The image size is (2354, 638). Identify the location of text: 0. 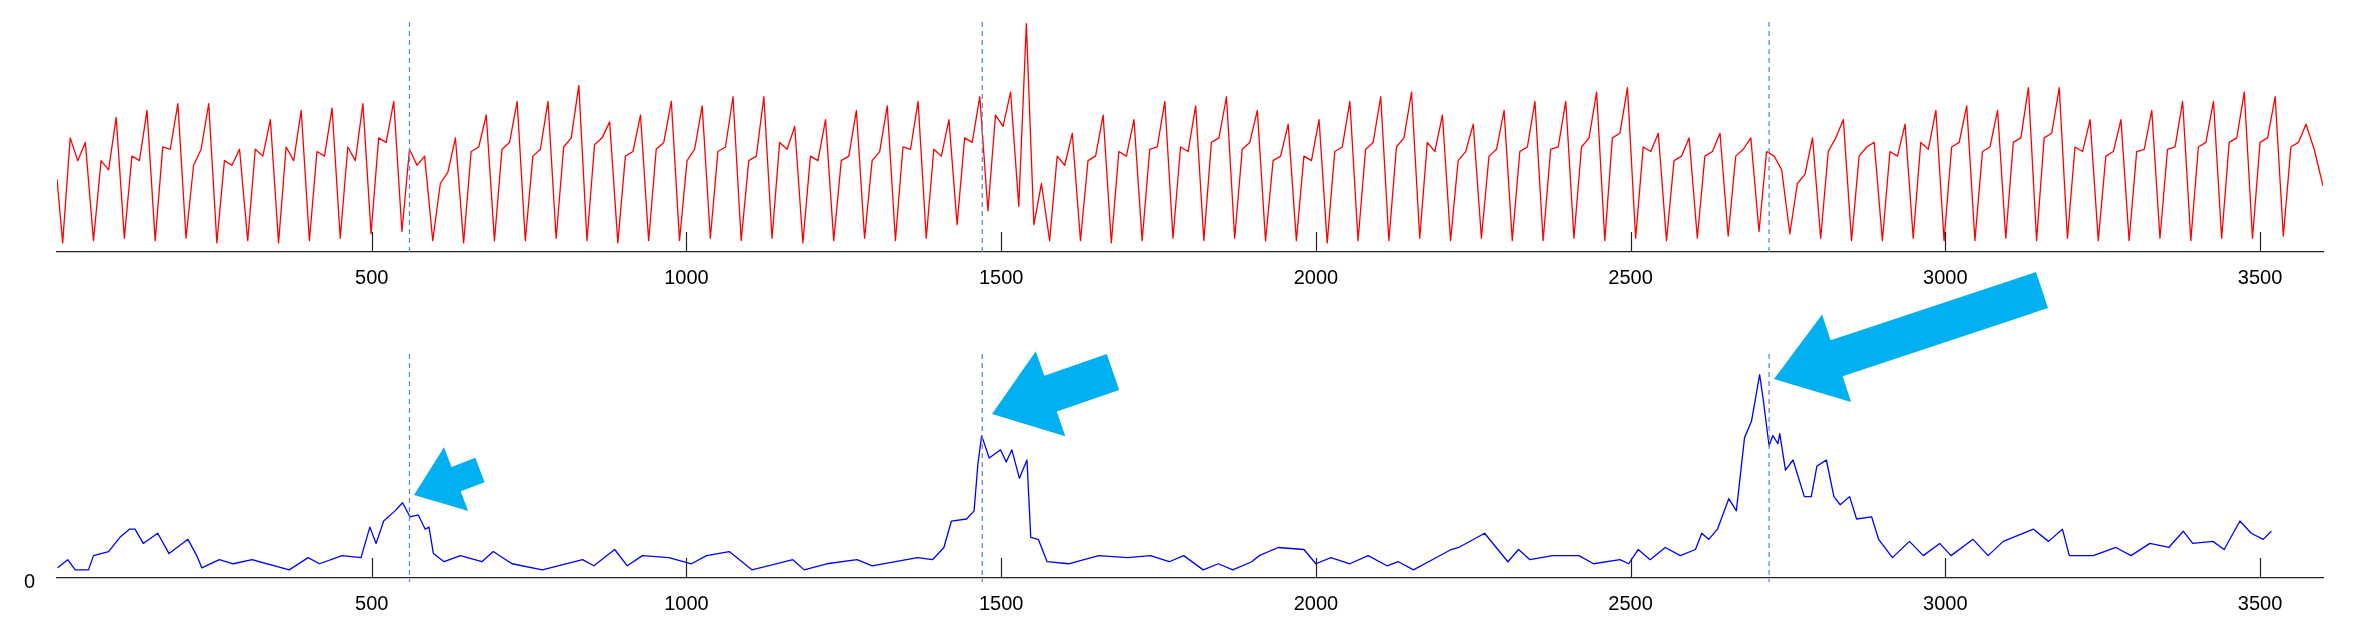
(29, 580).